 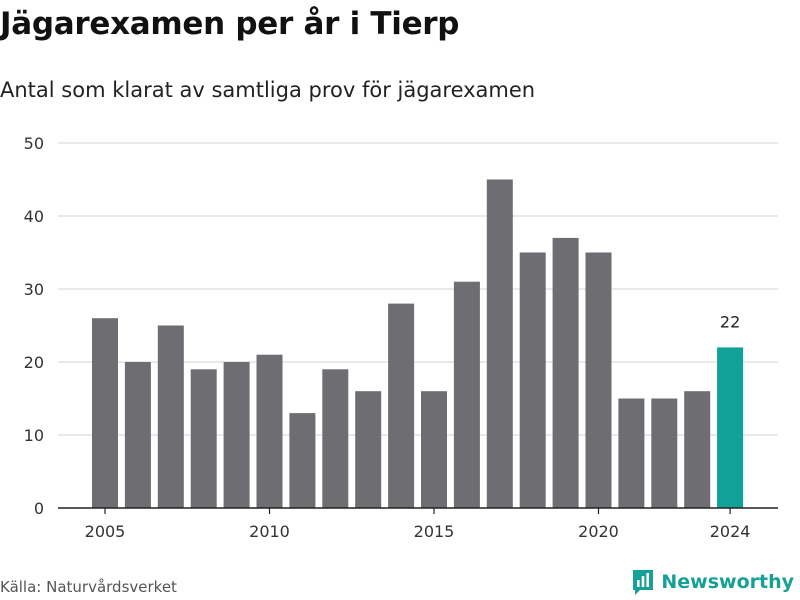 What do you see at coordinates (34, 216) in the screenshot?
I see `y-tick-label: 40` at bounding box center [34, 216].